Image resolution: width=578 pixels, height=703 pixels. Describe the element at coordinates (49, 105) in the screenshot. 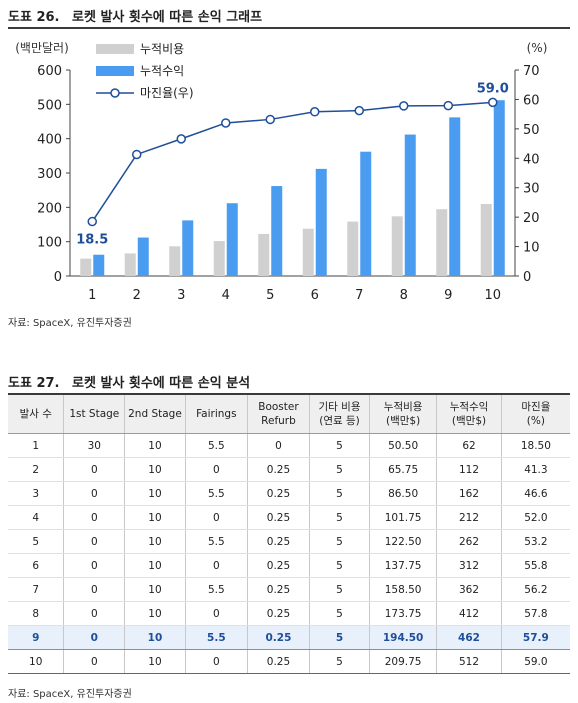

I see `left-tick-label: 500` at that location.